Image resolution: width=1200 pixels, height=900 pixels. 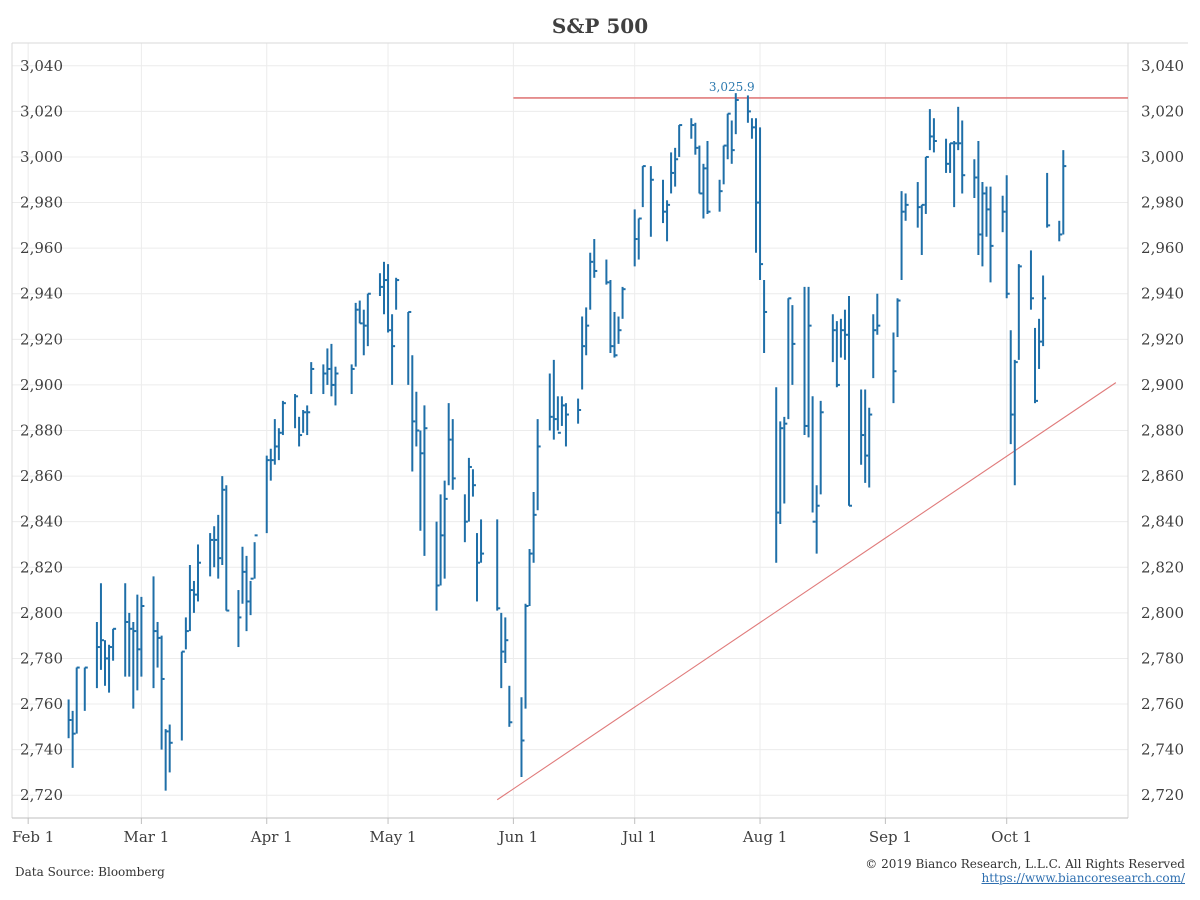 I want to click on y-tick-label-right: 2,940, so click(x=1162, y=294).